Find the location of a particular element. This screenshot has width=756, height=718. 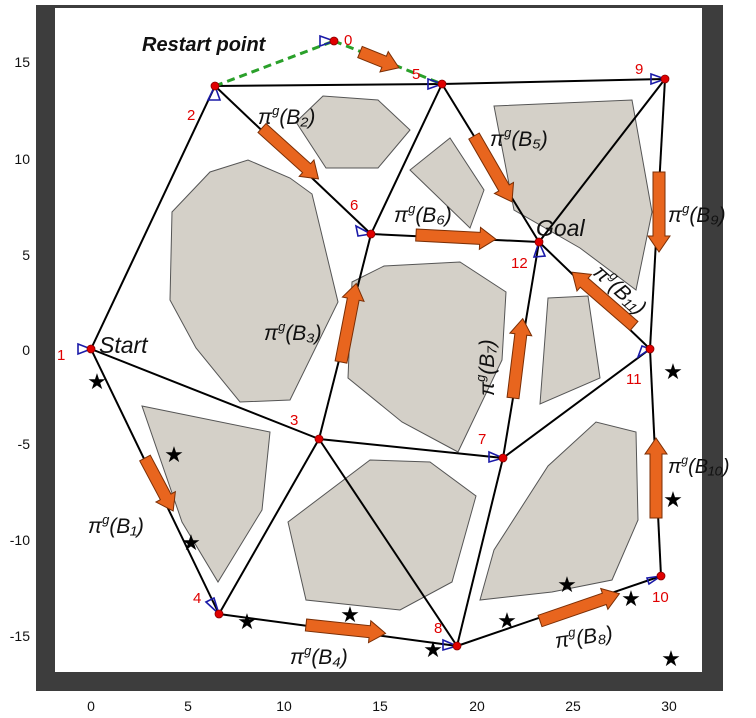

policy-arrow-B11 is located at coordinates (605, 301).